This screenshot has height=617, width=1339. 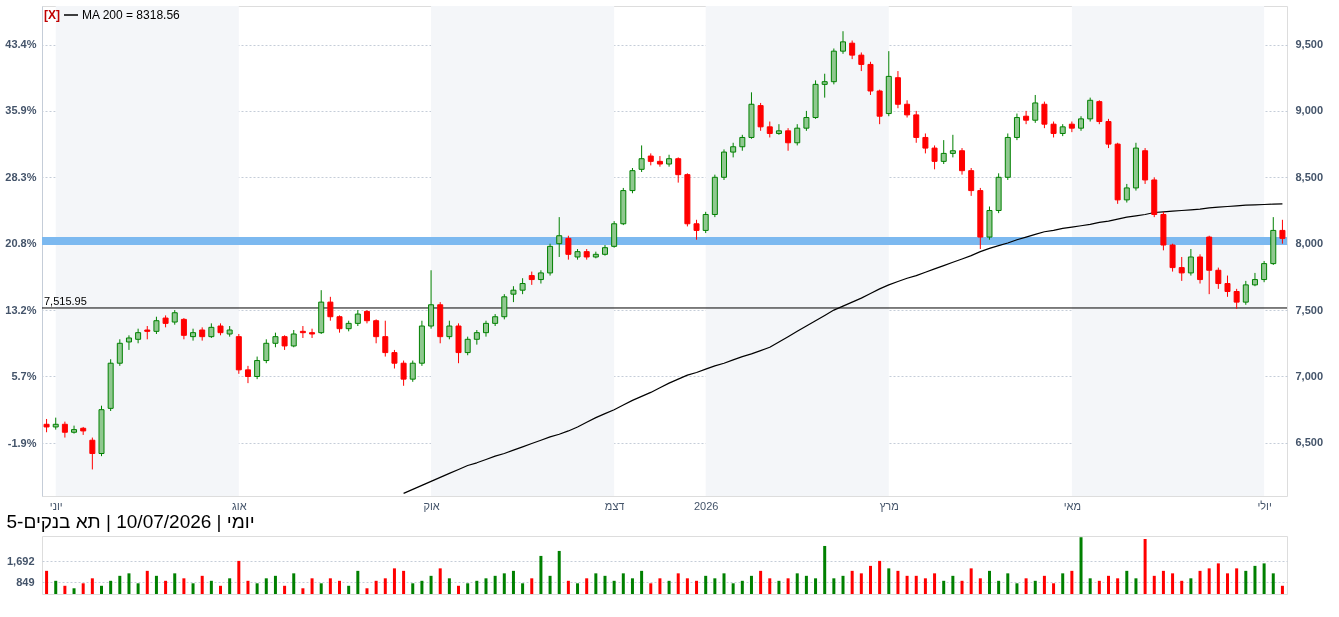 What do you see at coordinates (1072, 505) in the screenshot?
I see `x-tick-label: מאי` at bounding box center [1072, 505].